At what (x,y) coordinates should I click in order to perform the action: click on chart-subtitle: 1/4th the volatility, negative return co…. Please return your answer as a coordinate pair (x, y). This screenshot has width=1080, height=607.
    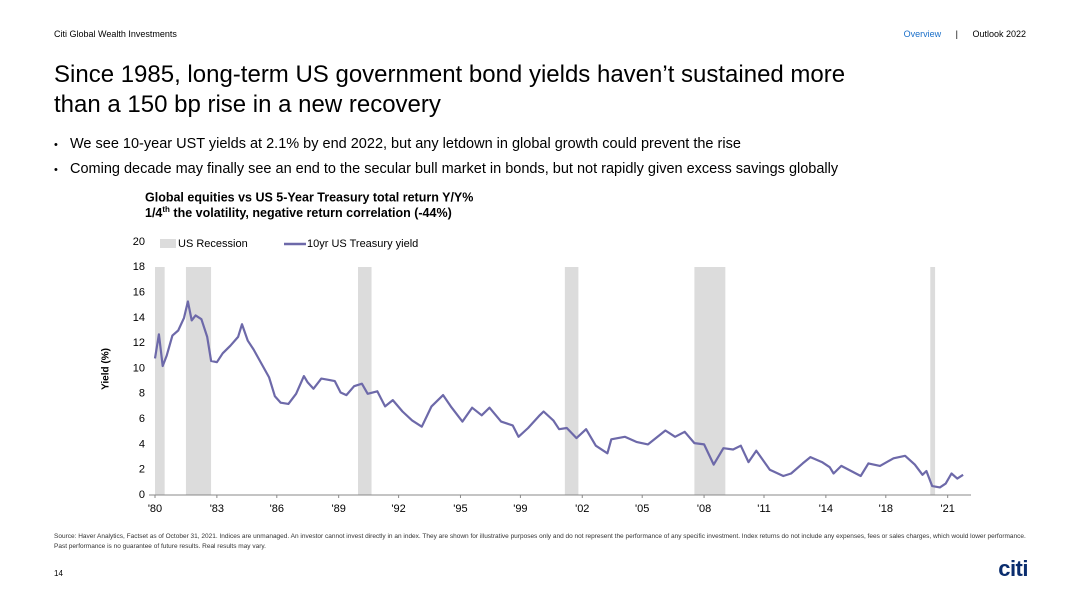
    Looking at the image, I should click on (298, 212).